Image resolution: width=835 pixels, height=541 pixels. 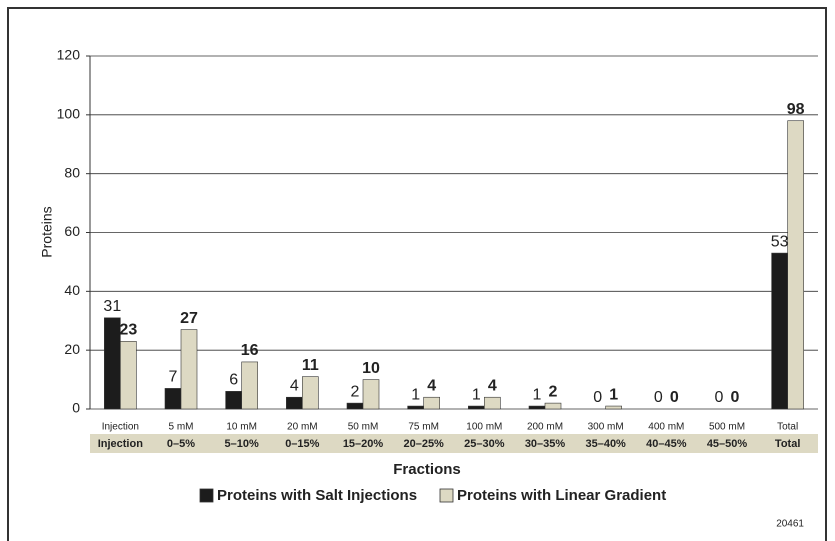 I want to click on x-axis-label: Fractions, so click(x=427, y=469).